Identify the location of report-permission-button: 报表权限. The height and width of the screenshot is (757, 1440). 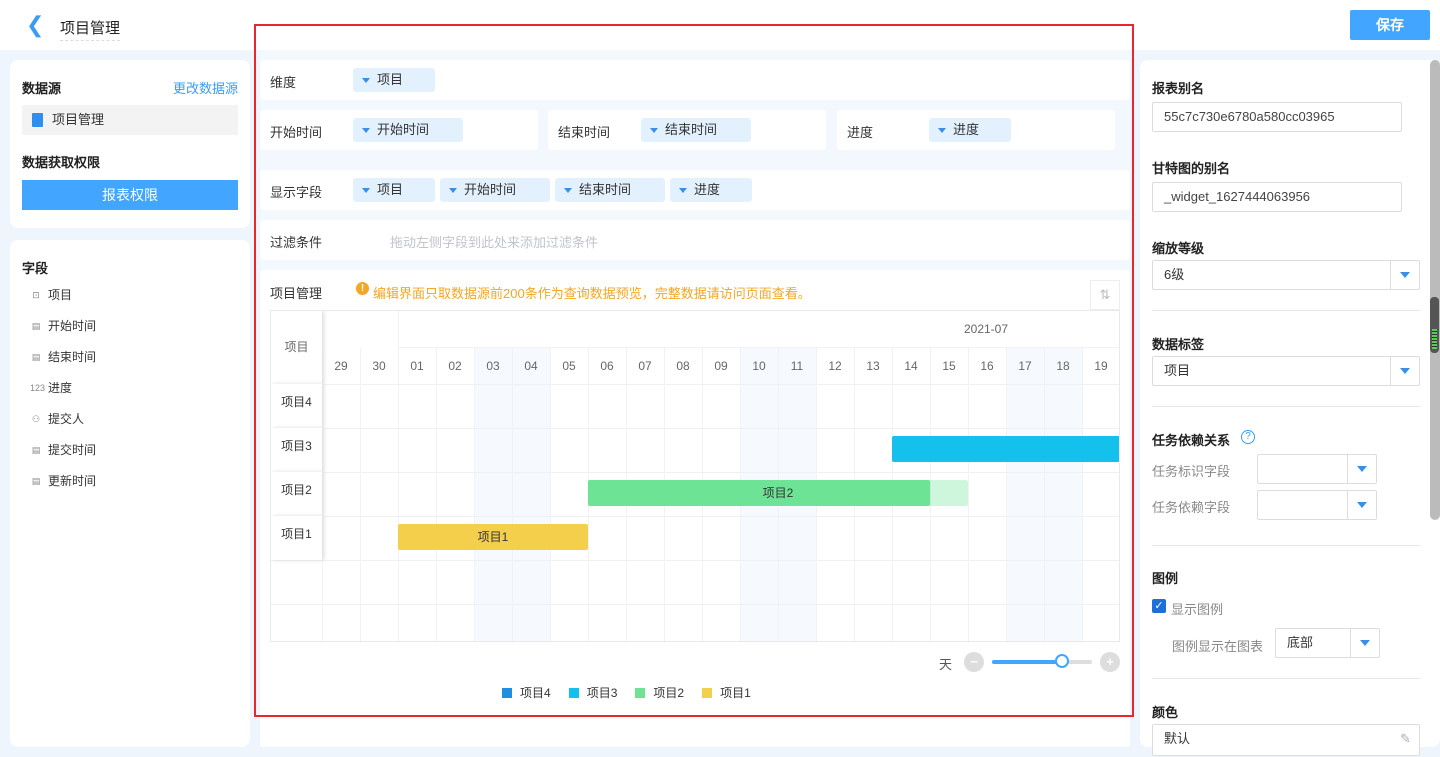
(130, 195).